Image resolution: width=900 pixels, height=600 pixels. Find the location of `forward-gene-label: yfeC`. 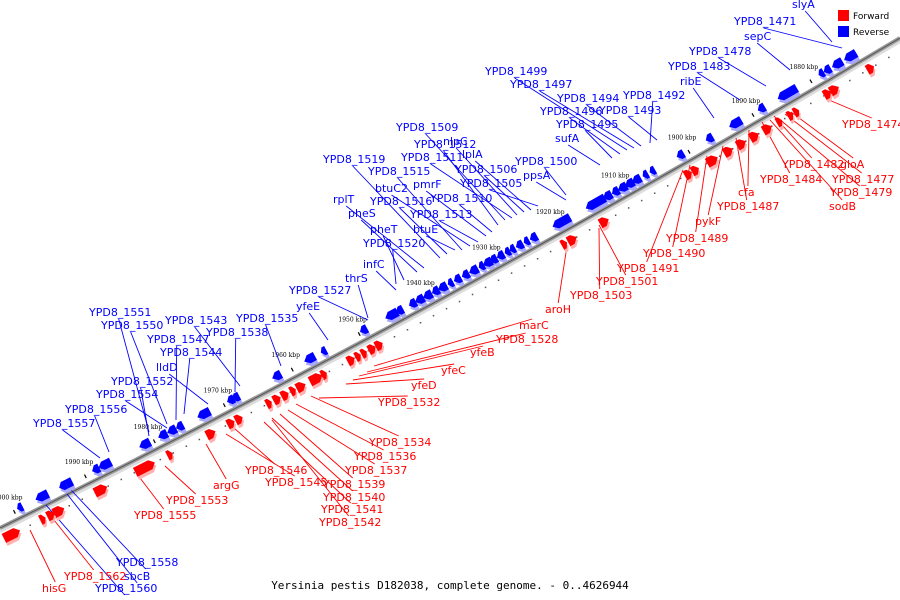

forward-gene-label: yfeC is located at coordinates (453, 370).